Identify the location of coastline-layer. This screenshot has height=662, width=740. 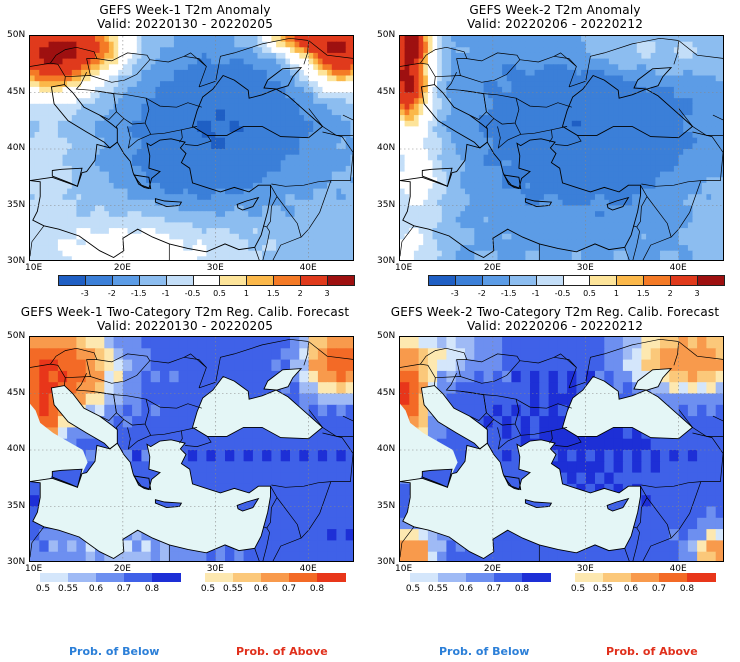
(547, 464).